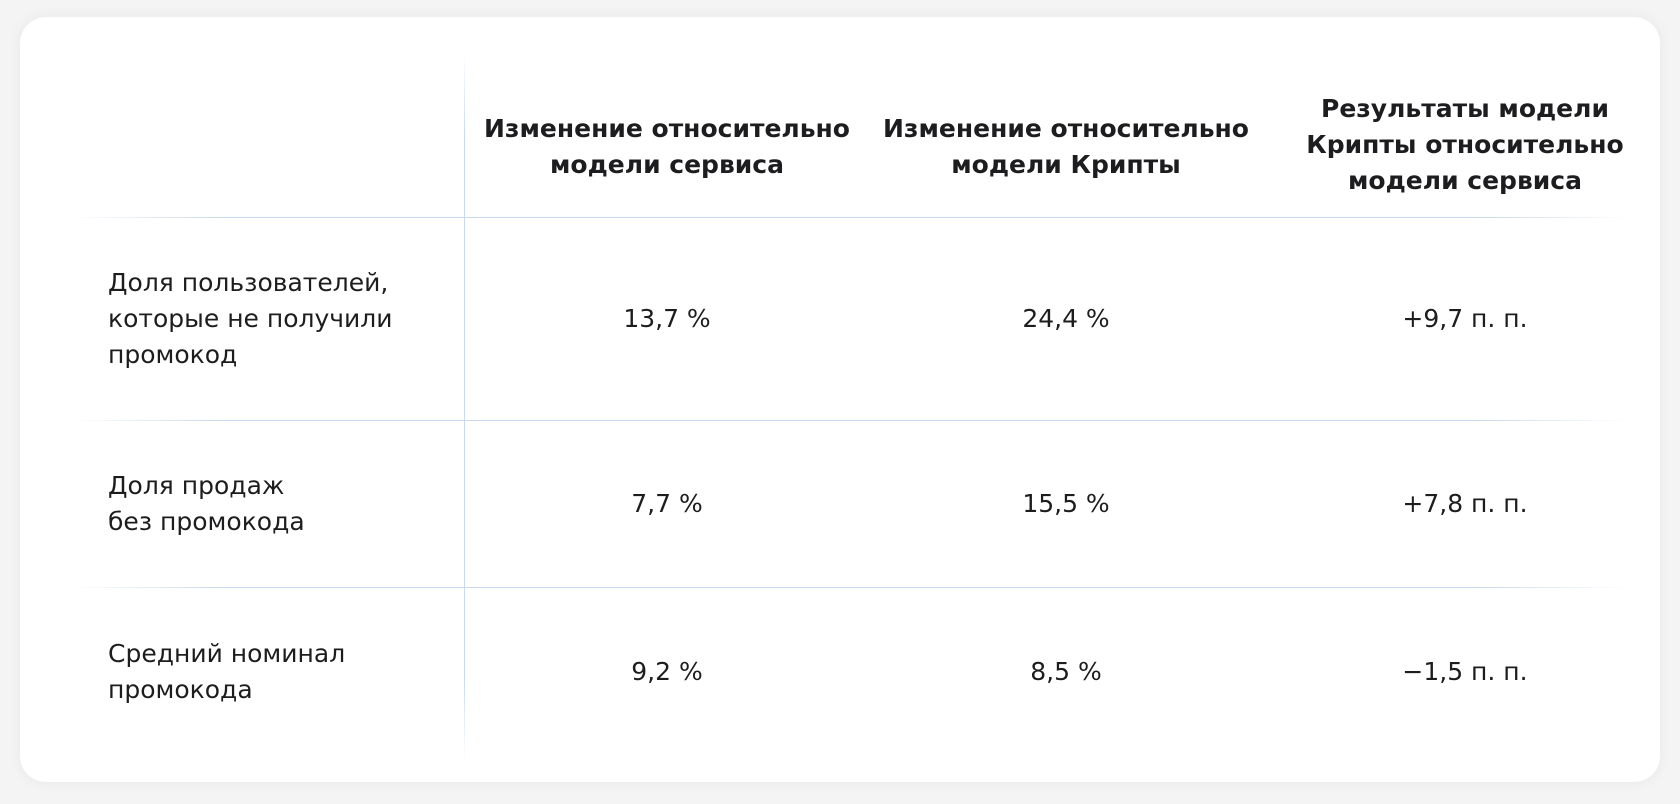  I want to click on column-header-crypta-model: Изменение относительно модели Крипты, so click(1066, 147).